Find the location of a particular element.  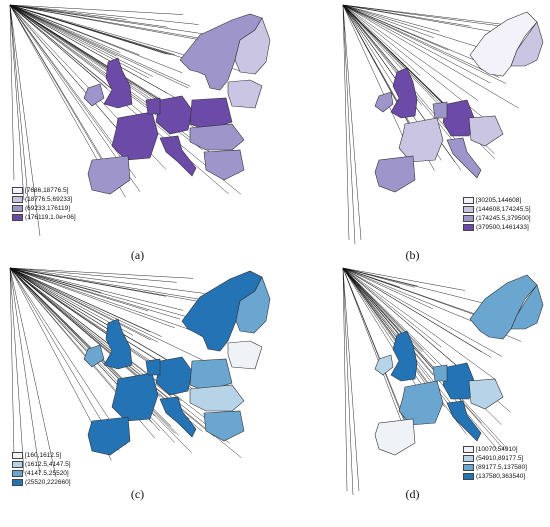

caption-b: (b) is located at coordinates (412, 255).